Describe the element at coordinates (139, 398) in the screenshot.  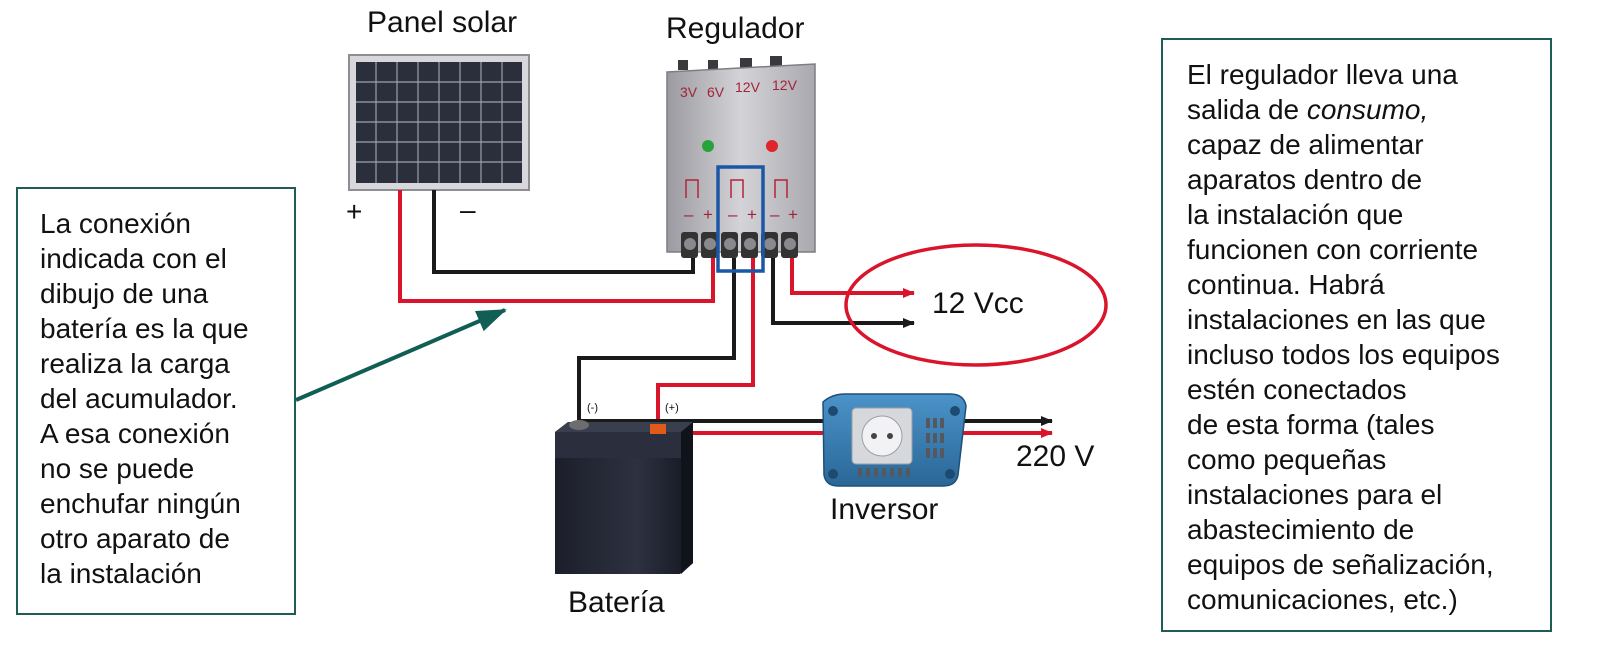
I see `left-note-line: del acumulador.` at that location.